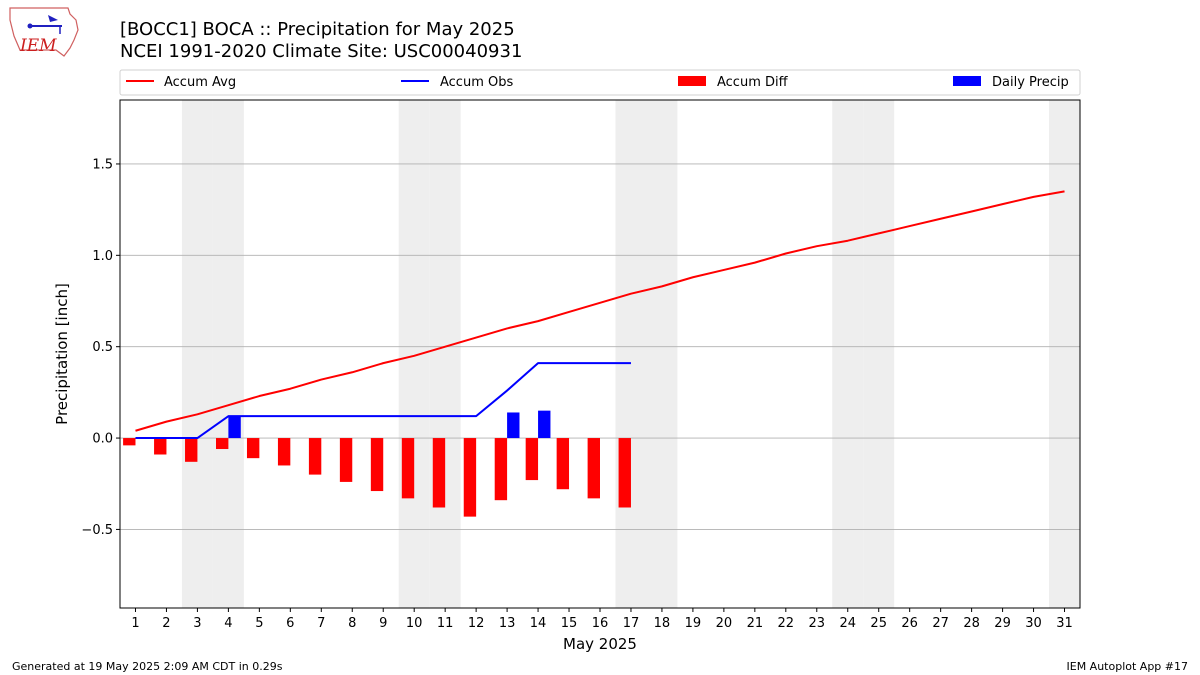  What do you see at coordinates (352, 623) in the screenshot?
I see `x-tick-label: 8` at bounding box center [352, 623].